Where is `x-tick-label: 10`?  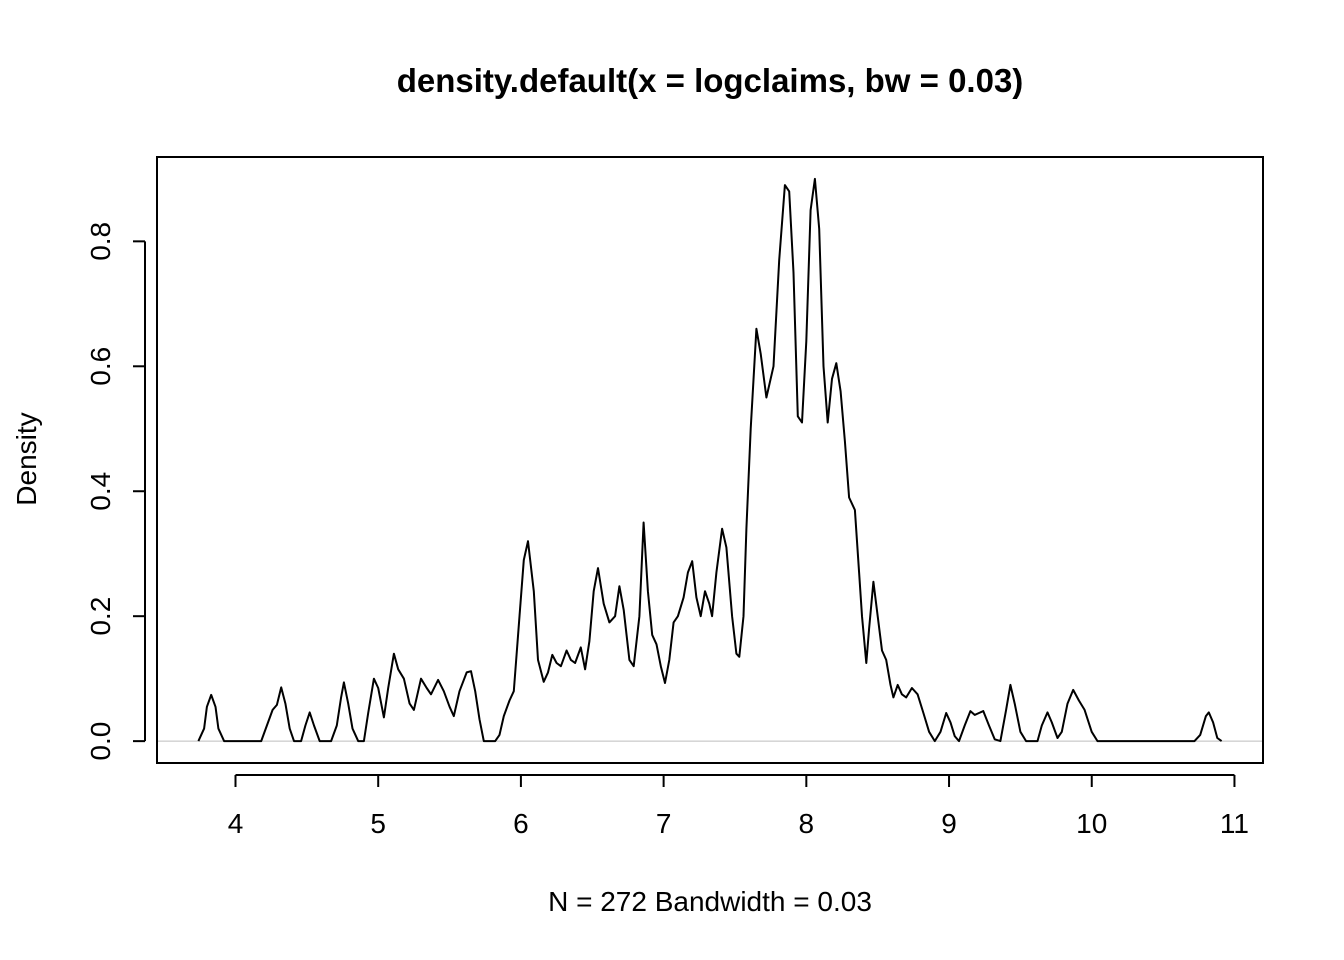
x-tick-label: 10 is located at coordinates (1091, 823).